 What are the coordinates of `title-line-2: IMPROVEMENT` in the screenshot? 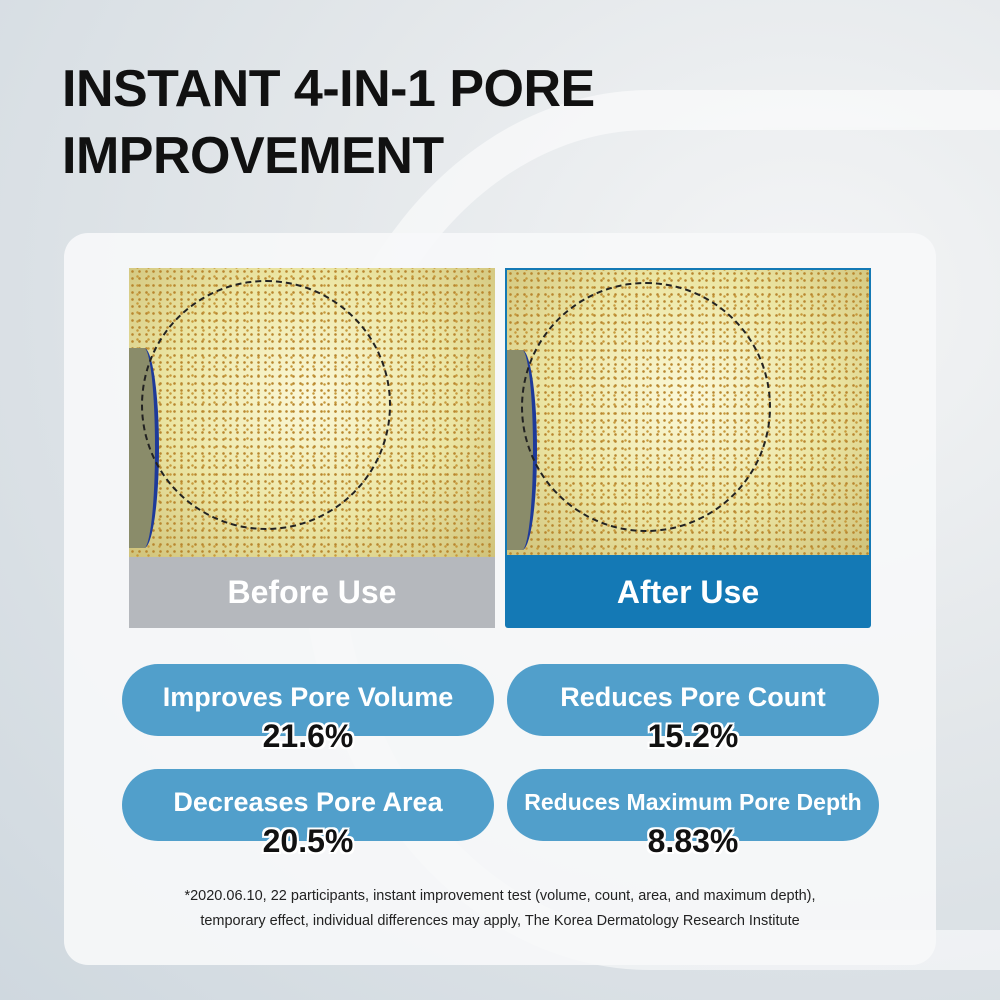 It's located at (253, 156).